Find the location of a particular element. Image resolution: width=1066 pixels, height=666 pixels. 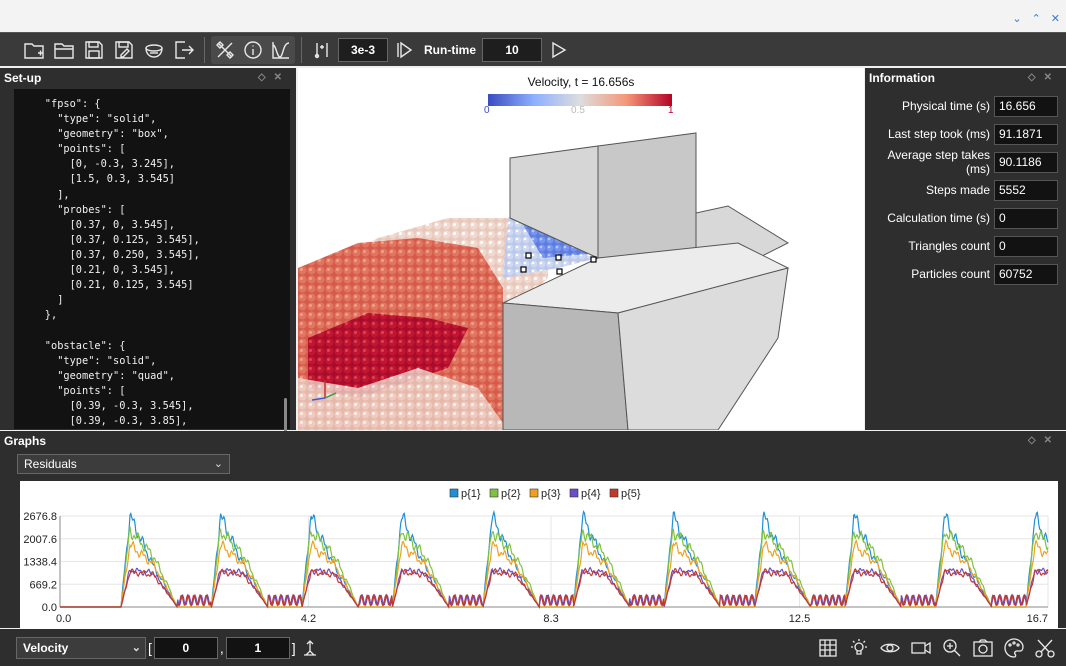

screenshot-icon is located at coordinates (983, 648).